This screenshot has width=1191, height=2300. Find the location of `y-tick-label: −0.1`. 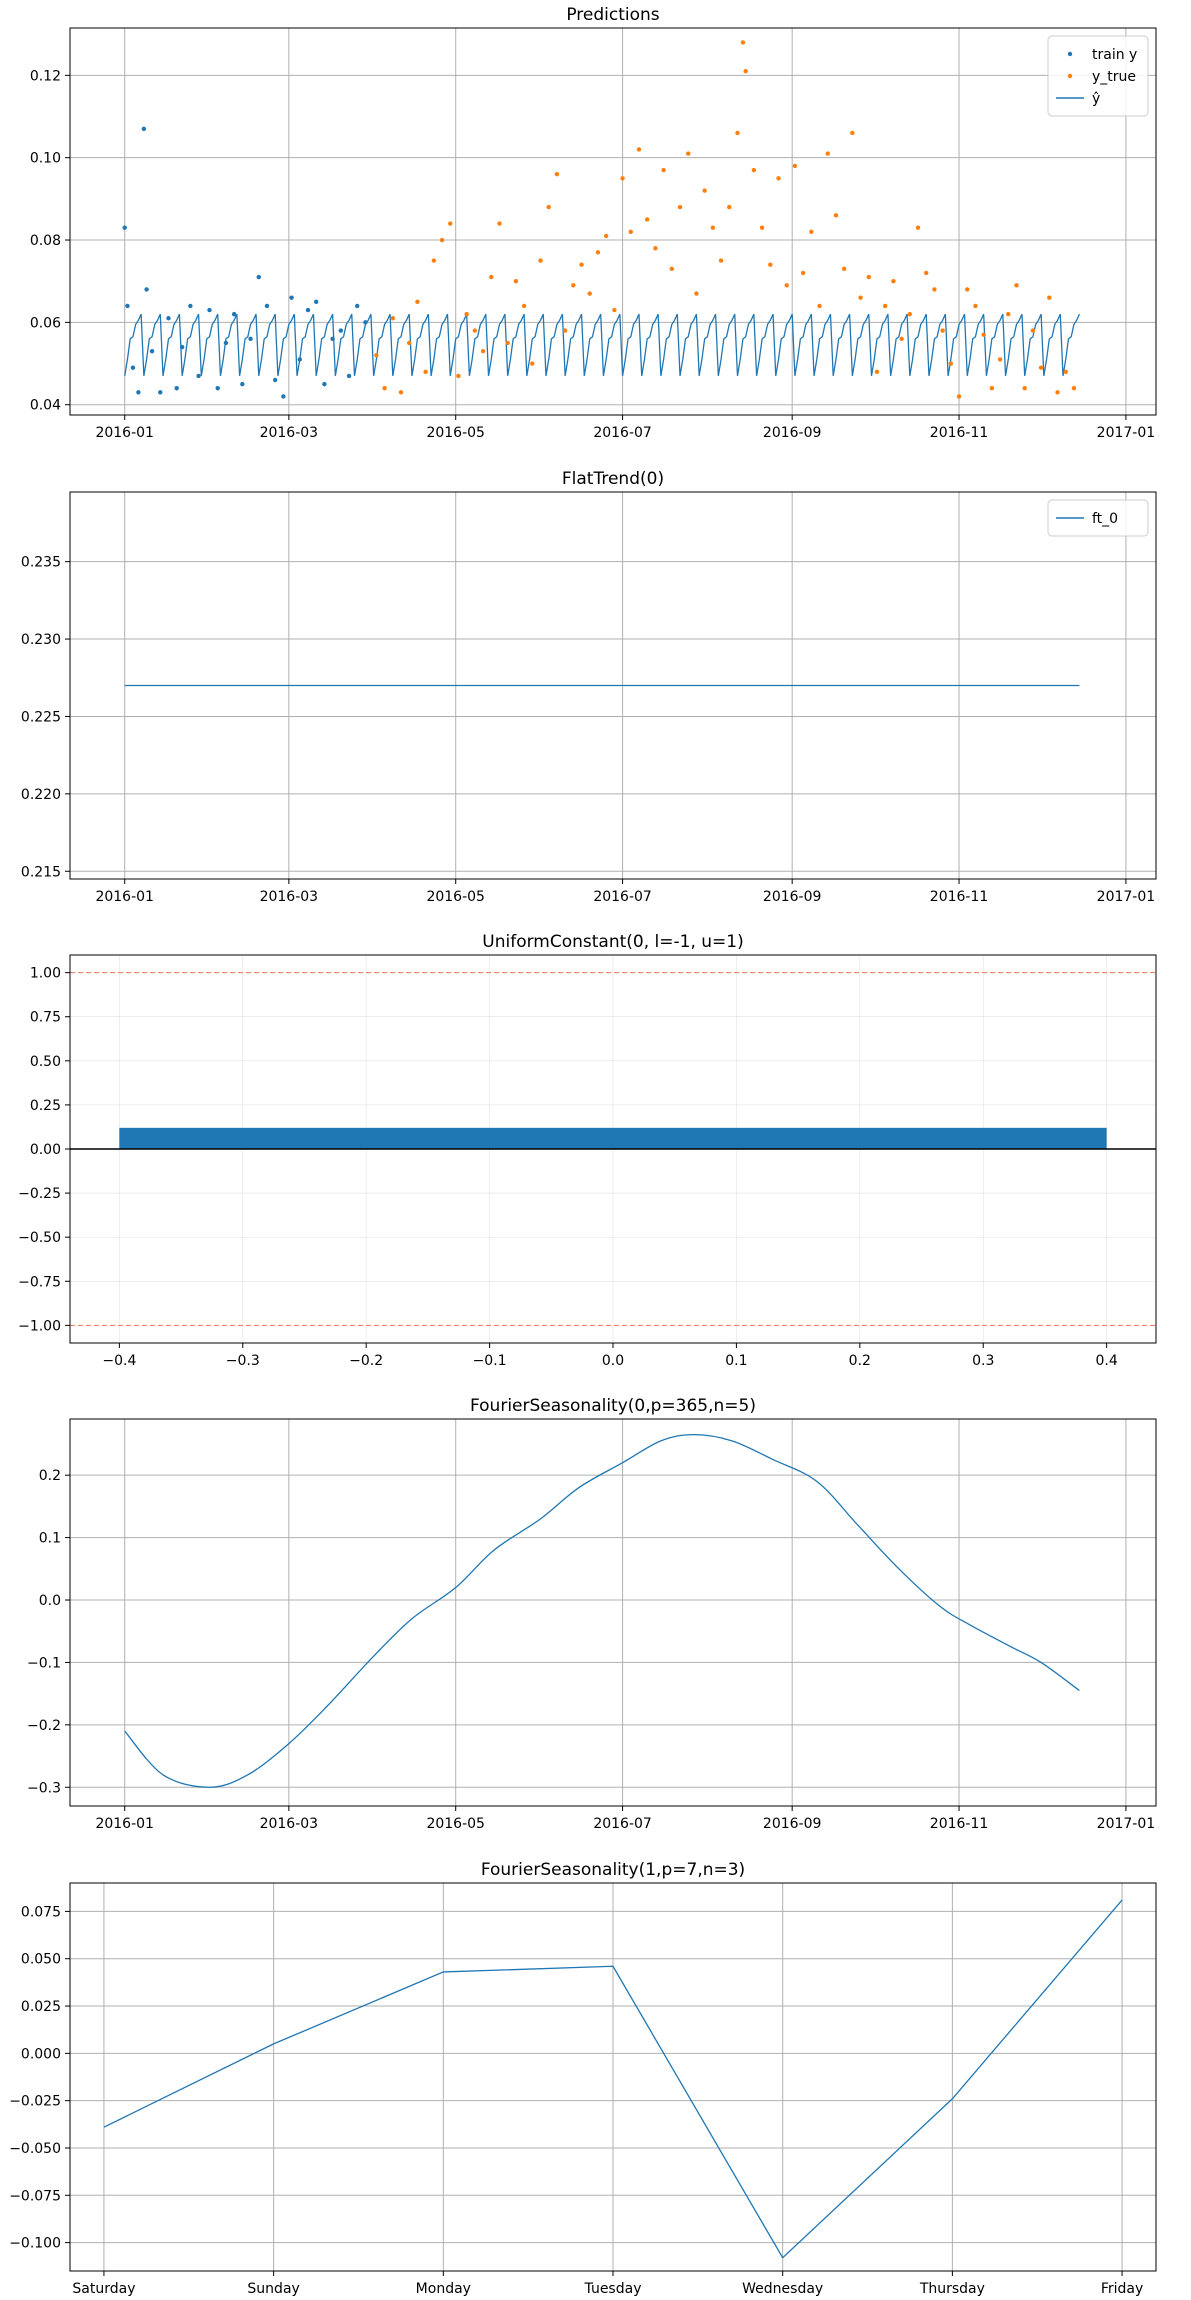

y-tick-label: −0.1 is located at coordinates (44, 1663).